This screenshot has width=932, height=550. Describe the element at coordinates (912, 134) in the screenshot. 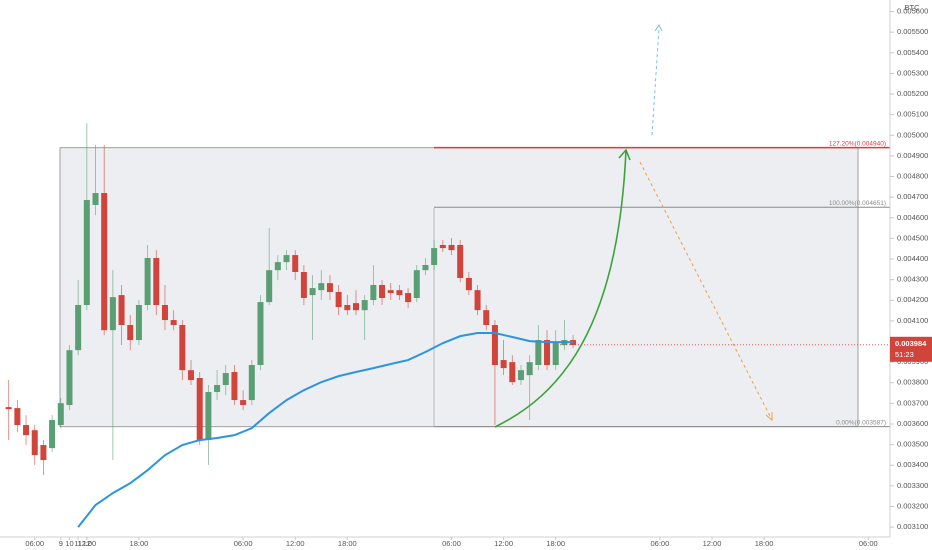

I see `y-tick-label: 0.005000` at that location.